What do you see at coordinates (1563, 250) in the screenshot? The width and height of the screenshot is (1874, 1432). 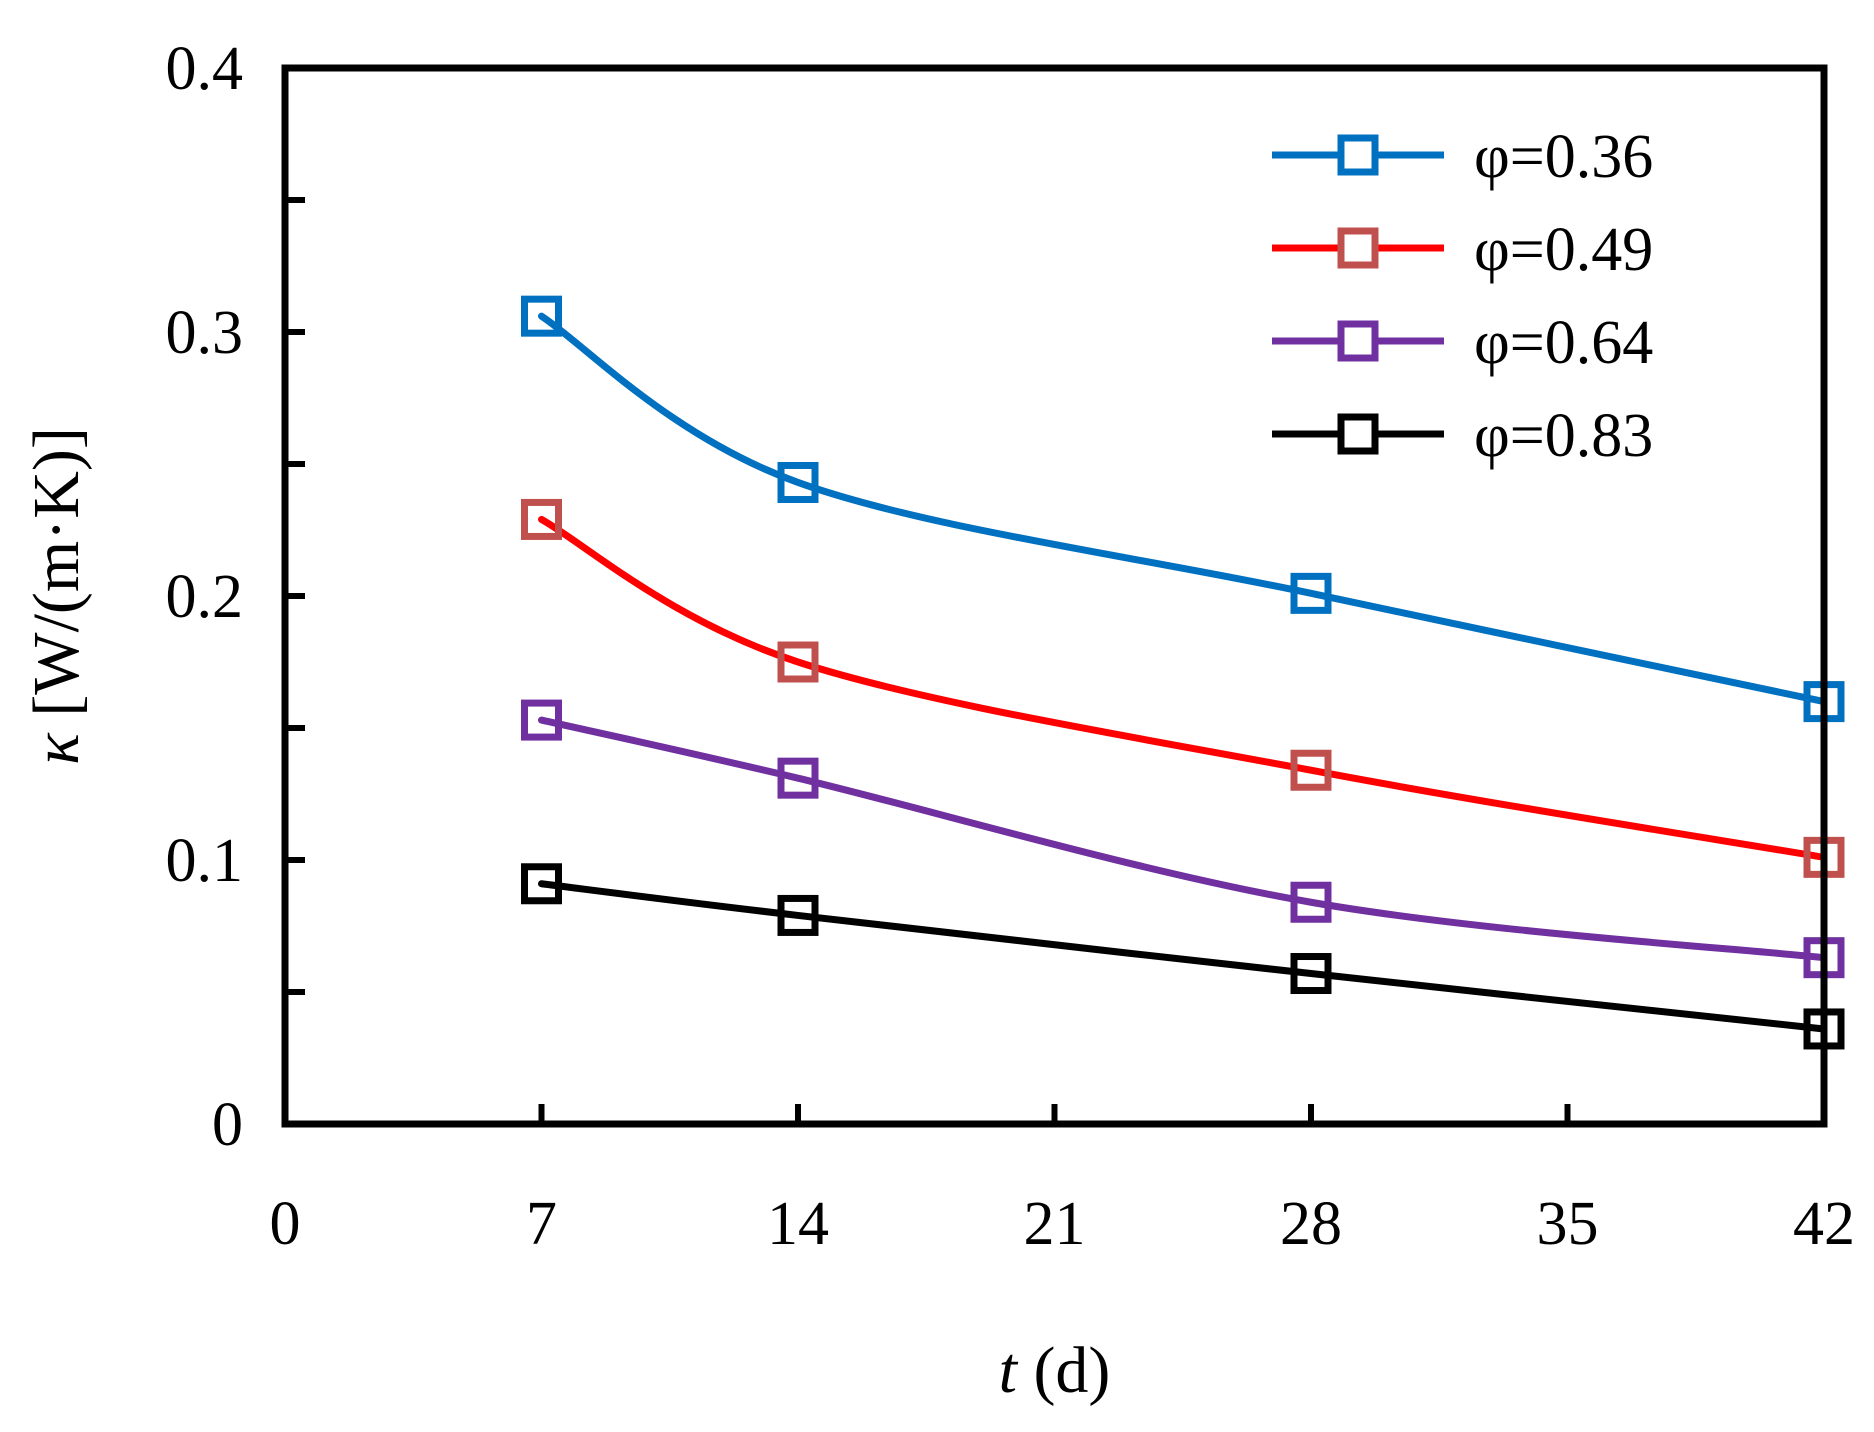 I see `legend-label: φ=0.49` at bounding box center [1563, 250].